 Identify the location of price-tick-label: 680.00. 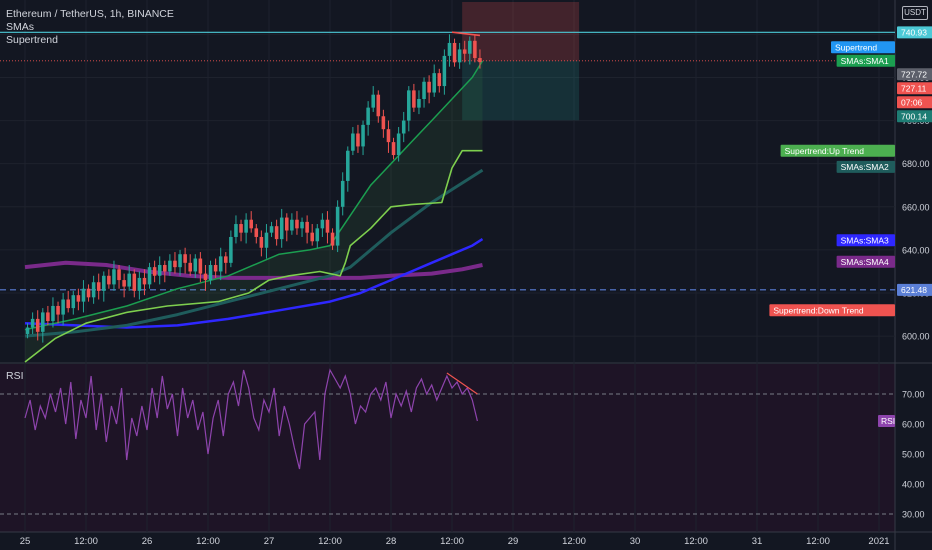
(916, 164).